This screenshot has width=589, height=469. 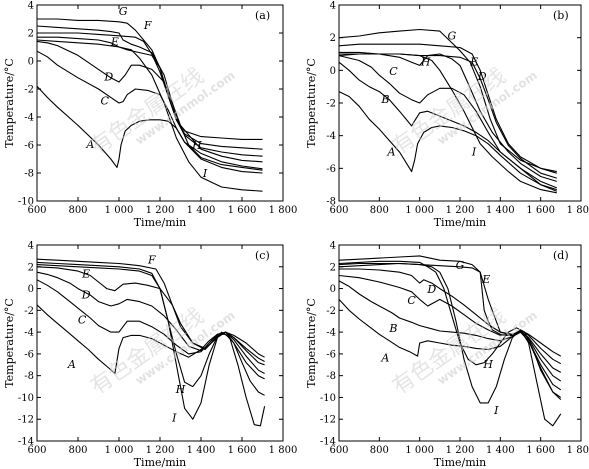 I want to click on series-line-E, so click(x=150, y=96).